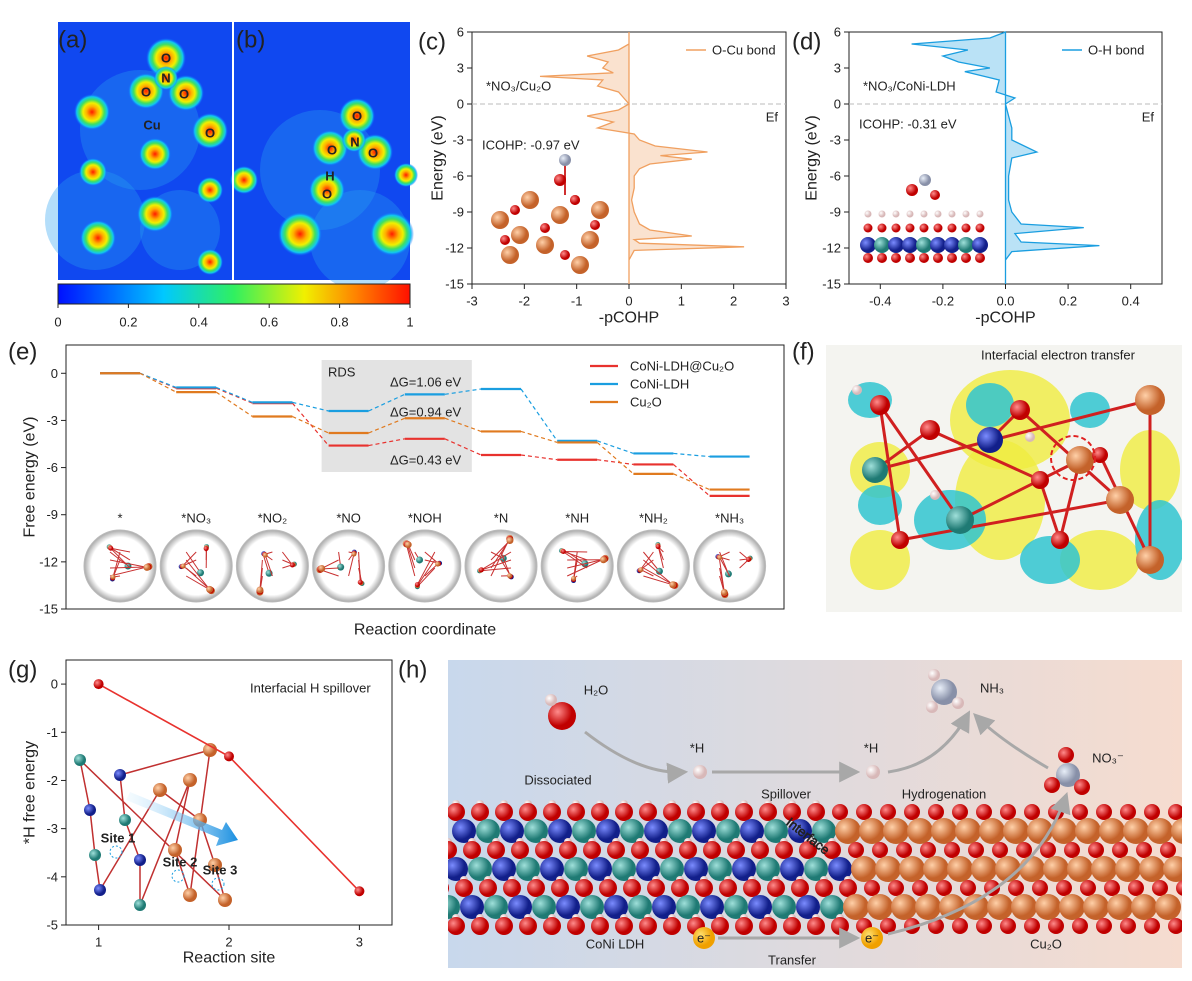  Describe the element at coordinates (1068, 301) in the screenshot. I see `x-tick-label: 0.2` at that location.